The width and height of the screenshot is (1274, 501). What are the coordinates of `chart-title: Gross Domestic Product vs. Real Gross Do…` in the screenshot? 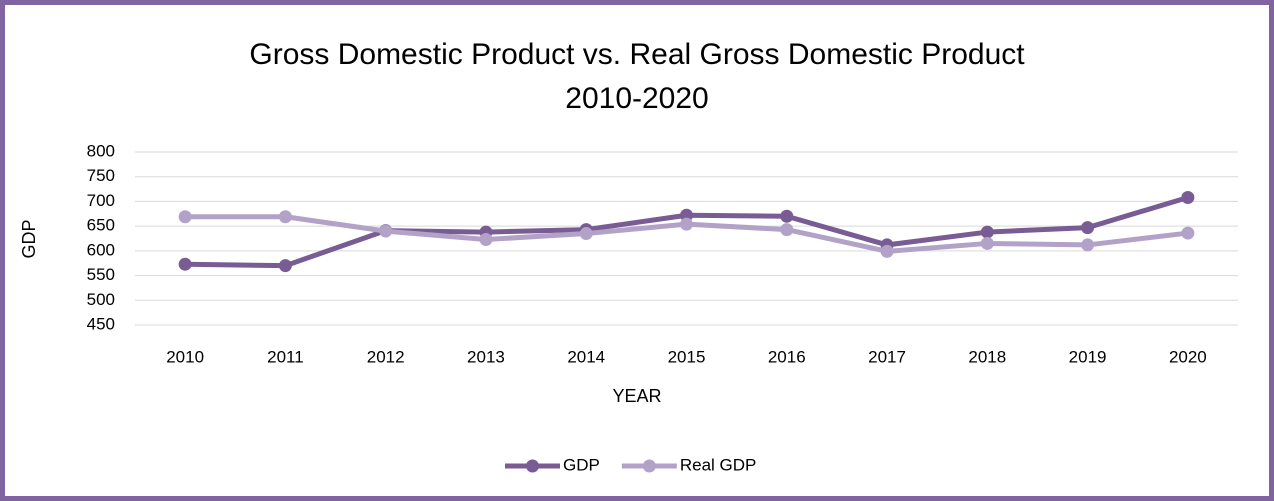 It's located at (637, 54).